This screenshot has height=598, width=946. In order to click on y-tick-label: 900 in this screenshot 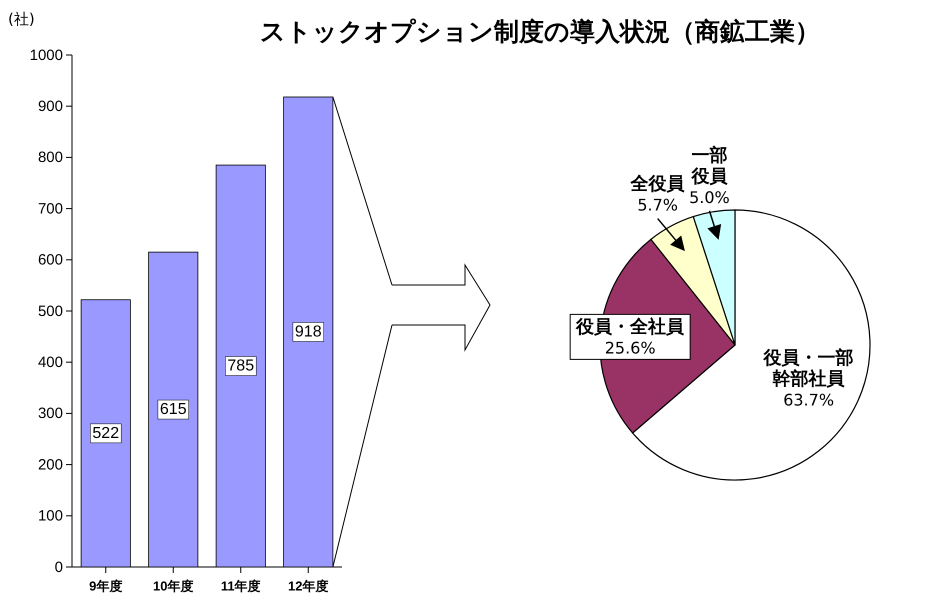, I will do `click(50, 106)`.